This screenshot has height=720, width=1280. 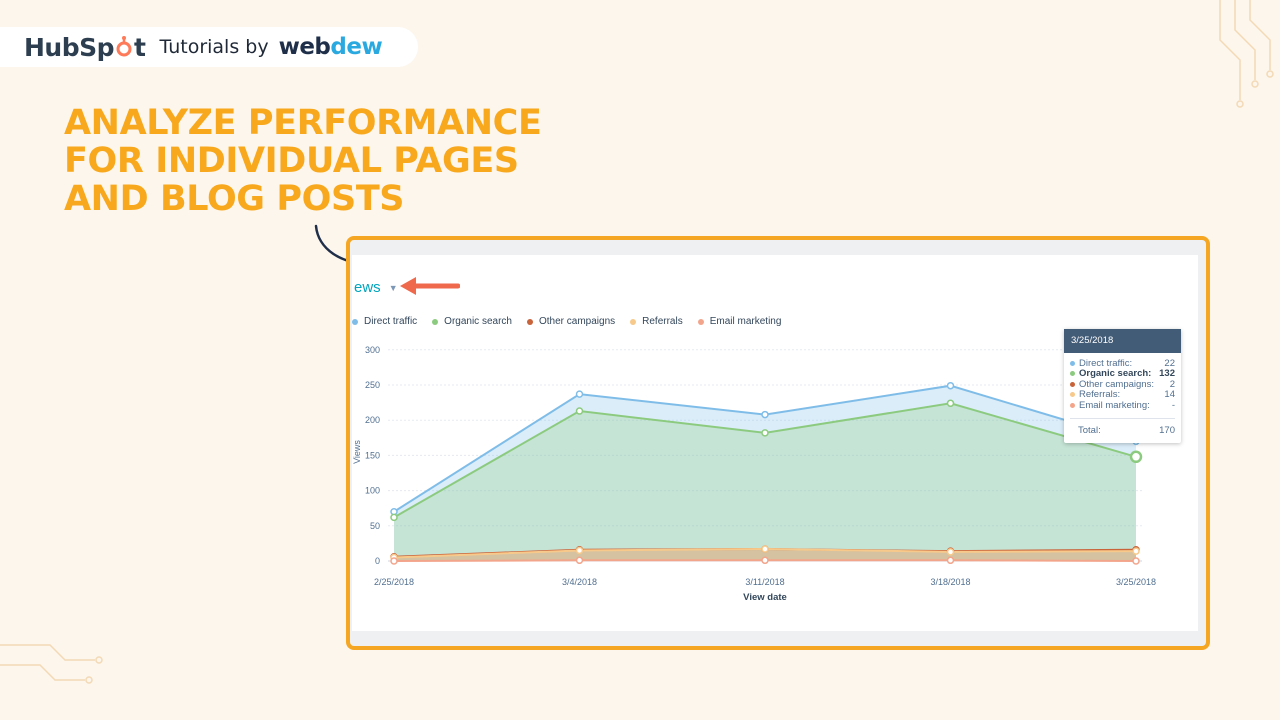 I want to click on metric-dropdown-label: ews, so click(x=367, y=287).